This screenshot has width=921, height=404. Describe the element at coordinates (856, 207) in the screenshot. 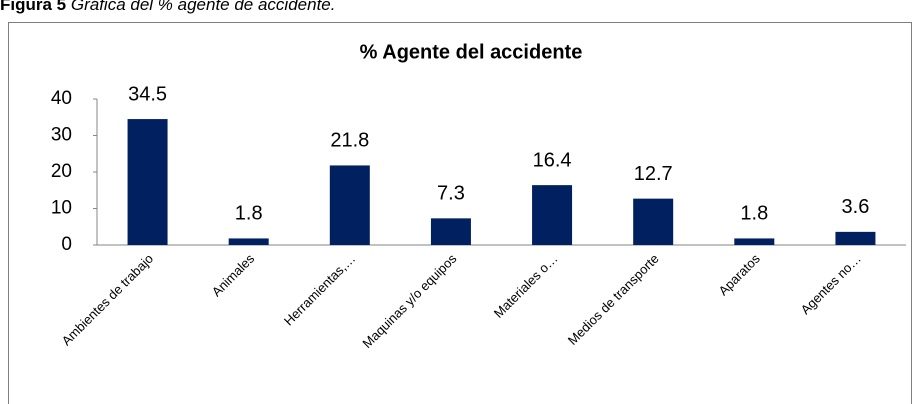

I see `data-label: 3.6` at that location.